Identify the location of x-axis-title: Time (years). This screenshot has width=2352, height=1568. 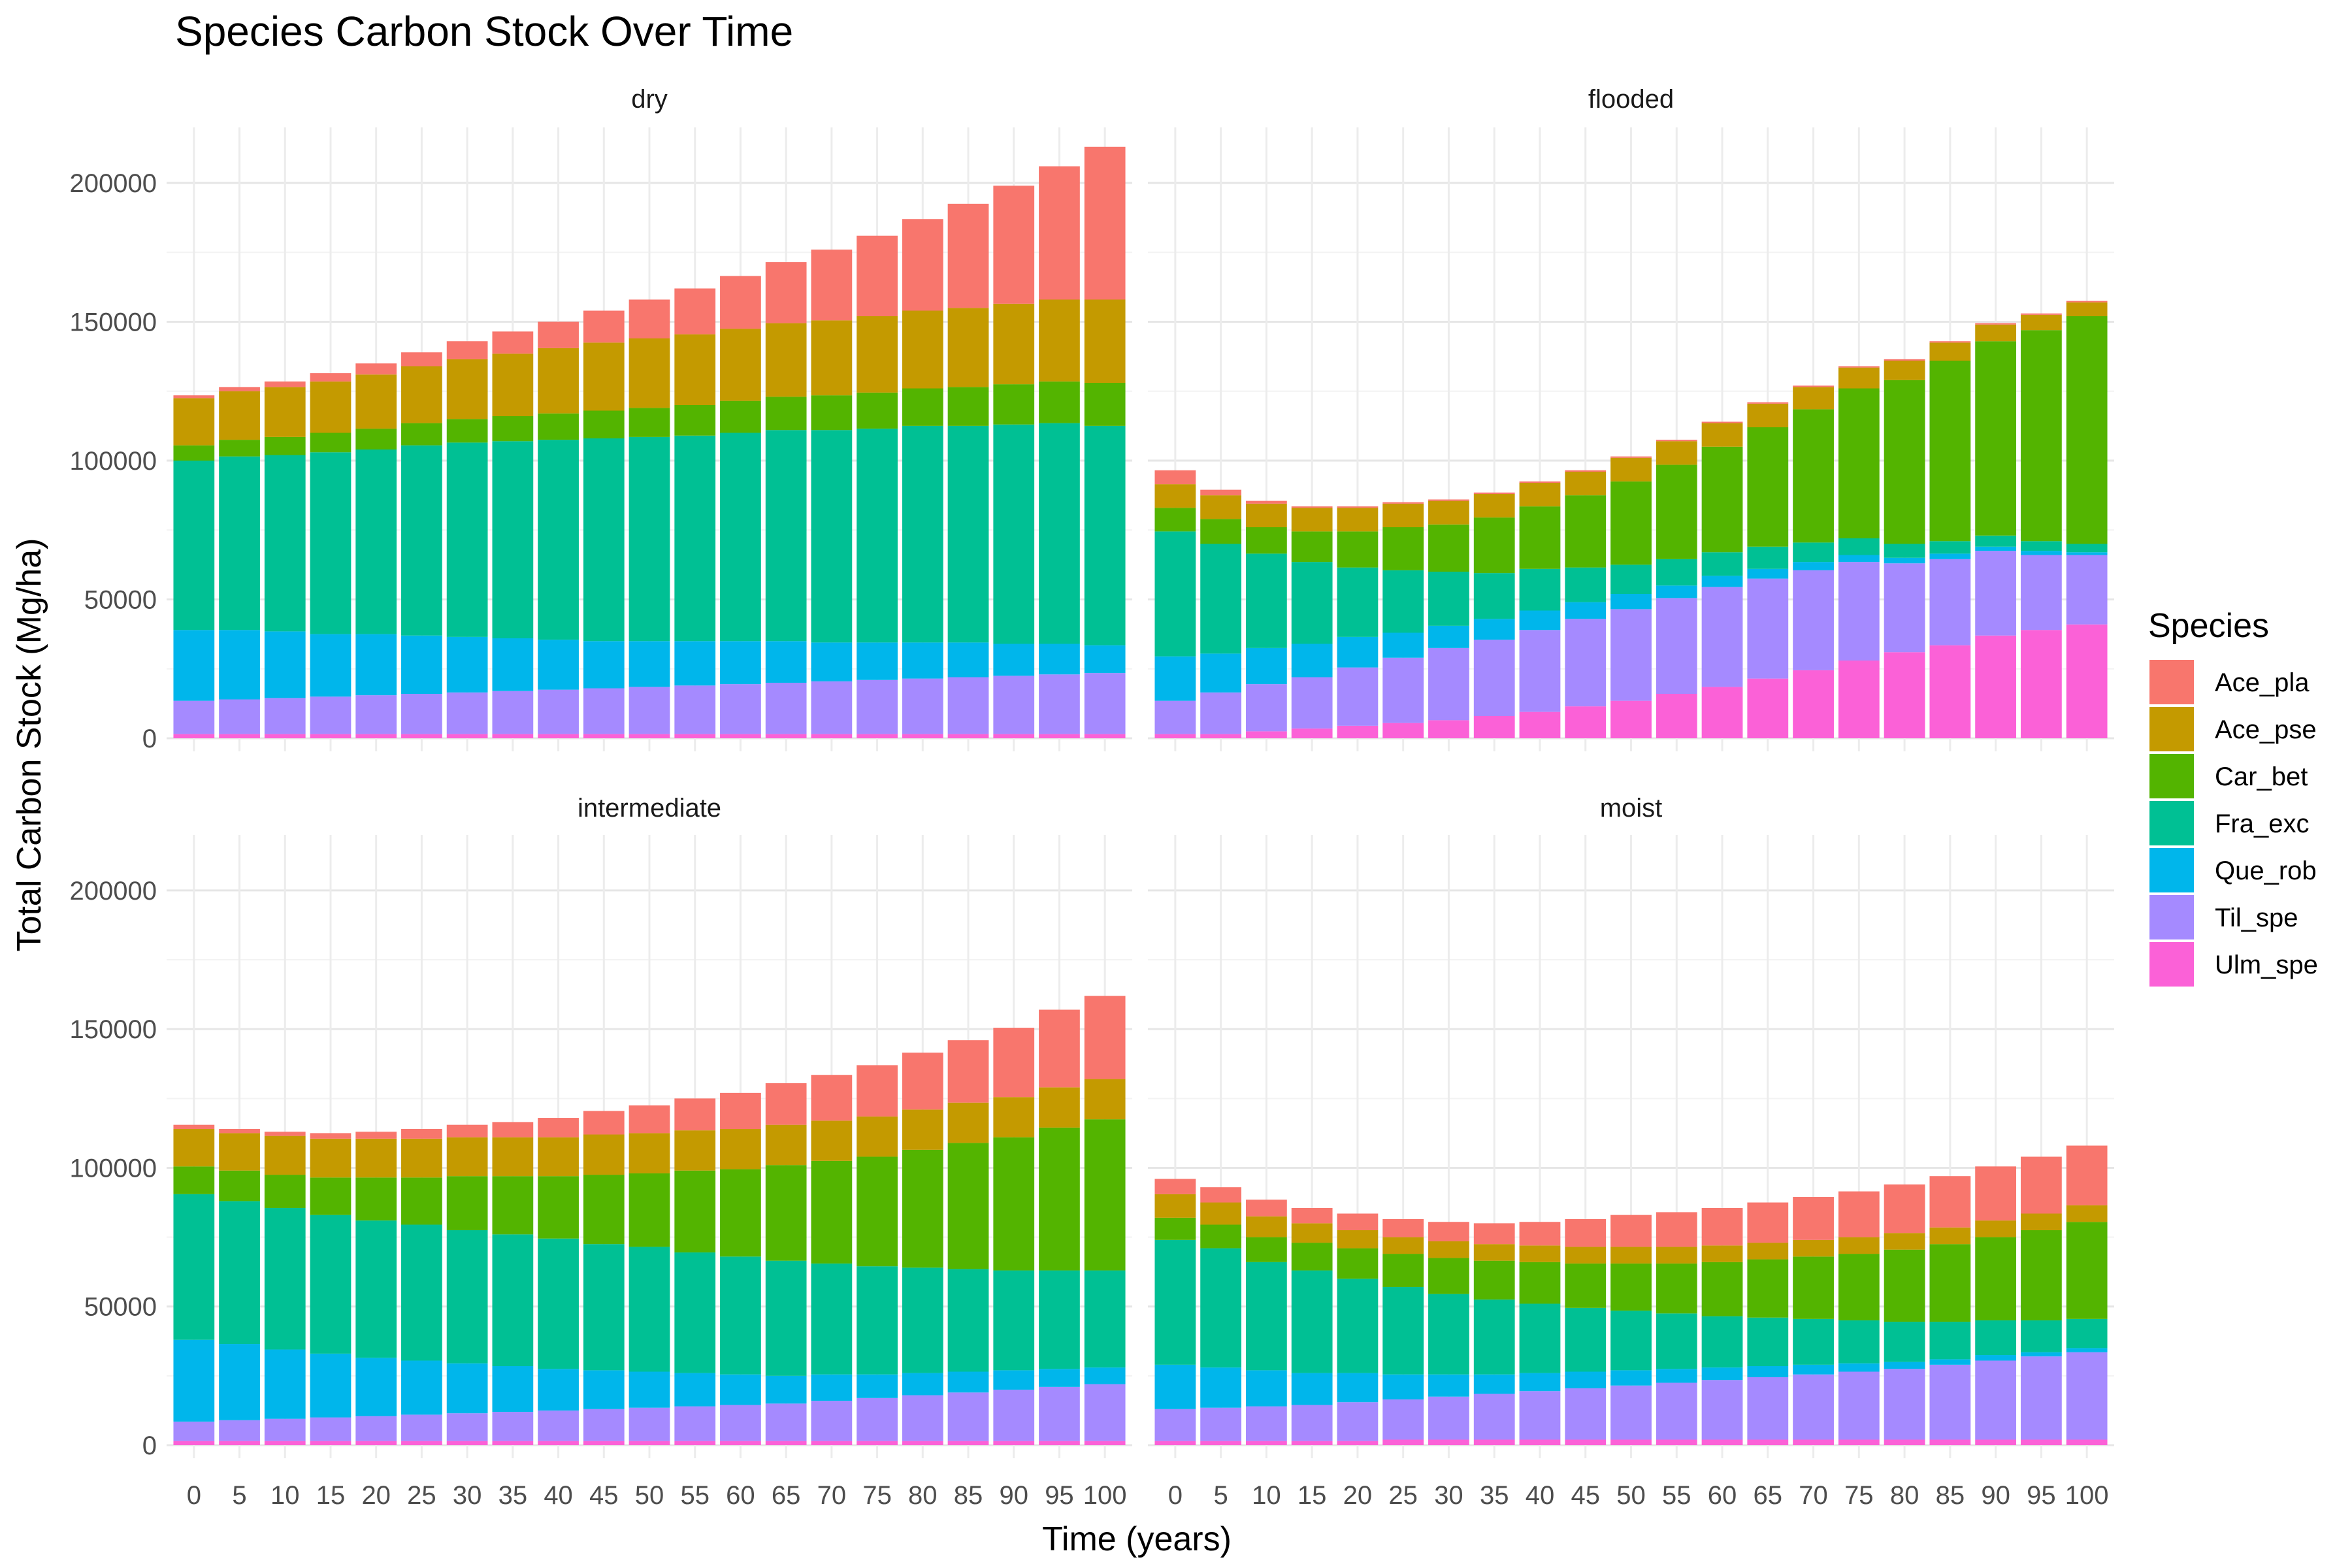
(1137, 1539).